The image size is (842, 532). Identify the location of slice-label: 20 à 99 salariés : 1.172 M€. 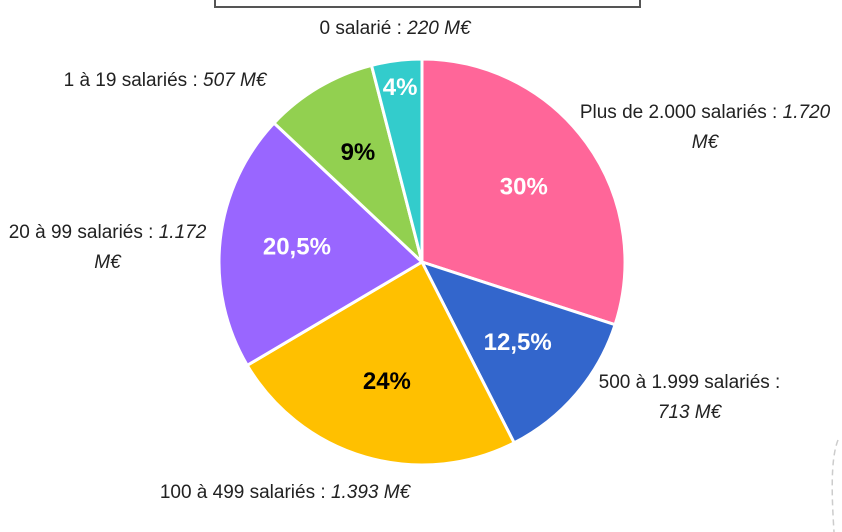
(107, 248).